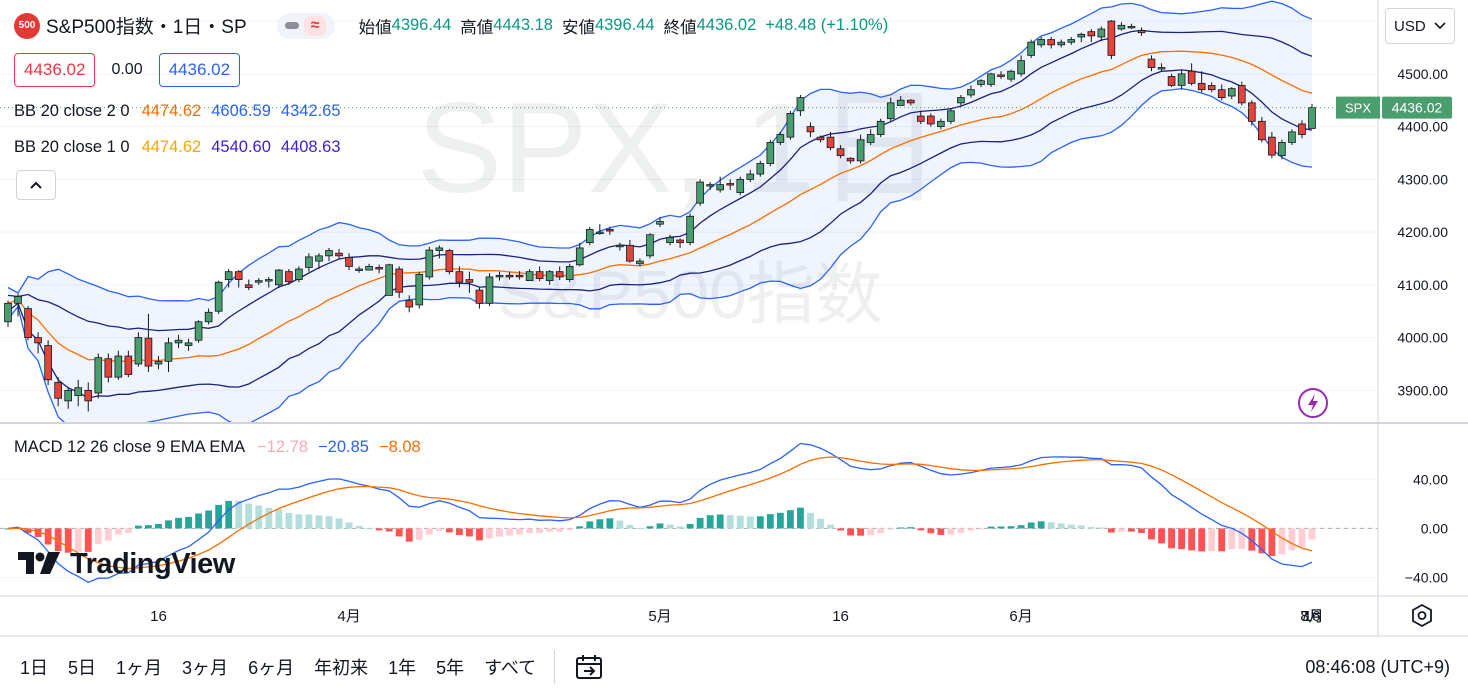 The image size is (1468, 698). Describe the element at coordinates (146, 27) in the screenshot. I see `symbol-title: S&P500指数・1日・SP` at that location.